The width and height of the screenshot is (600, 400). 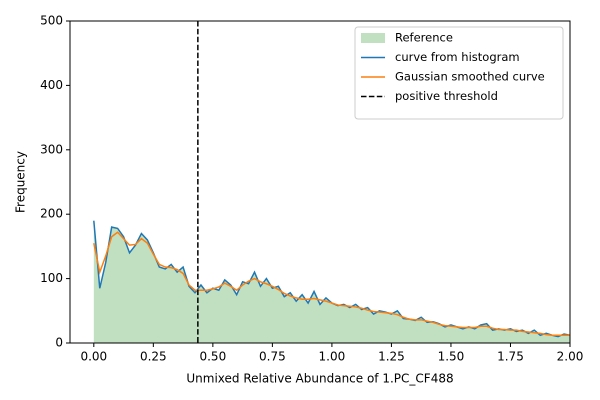 I want to click on legend-box, so click(x=459, y=73).